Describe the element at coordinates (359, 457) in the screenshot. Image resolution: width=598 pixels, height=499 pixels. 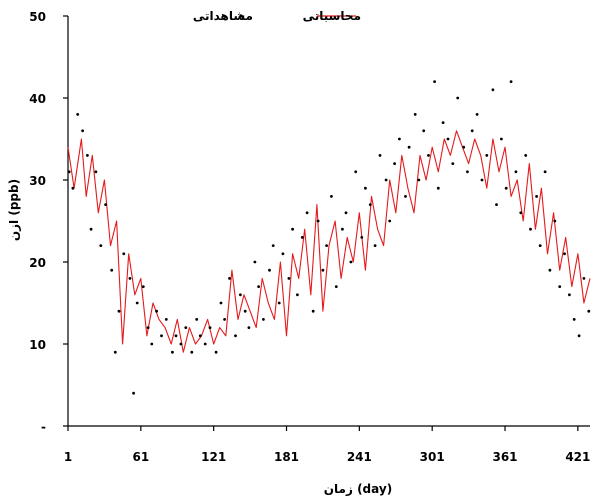
I see `x-tick-label: 241` at that location.